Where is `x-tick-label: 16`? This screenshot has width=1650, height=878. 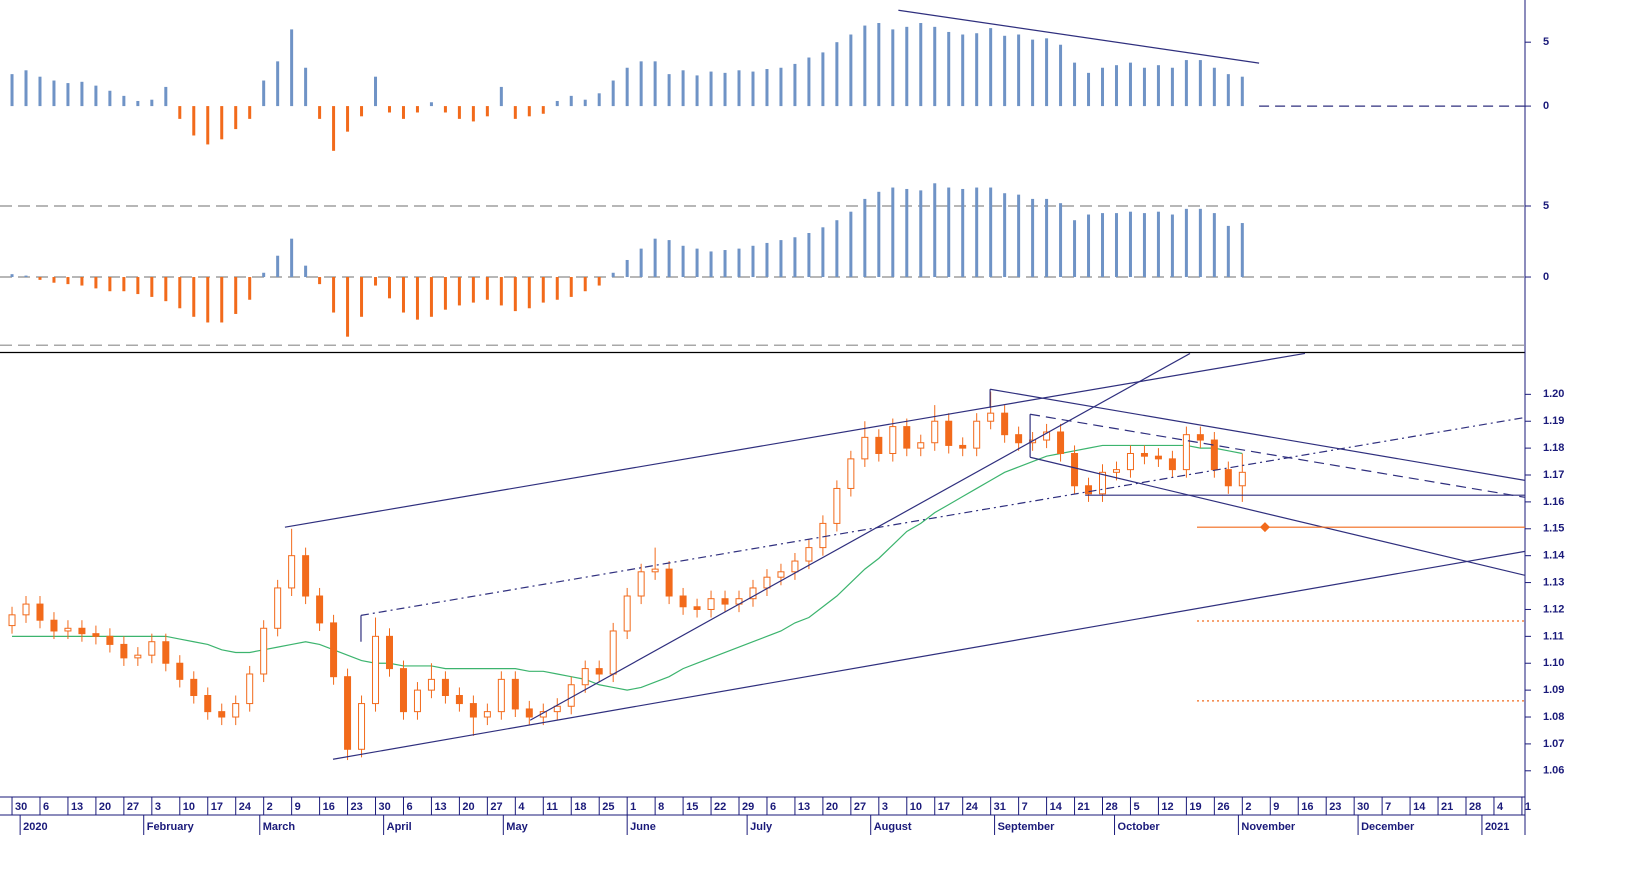
x-tick-label: 16 is located at coordinates (329, 807).